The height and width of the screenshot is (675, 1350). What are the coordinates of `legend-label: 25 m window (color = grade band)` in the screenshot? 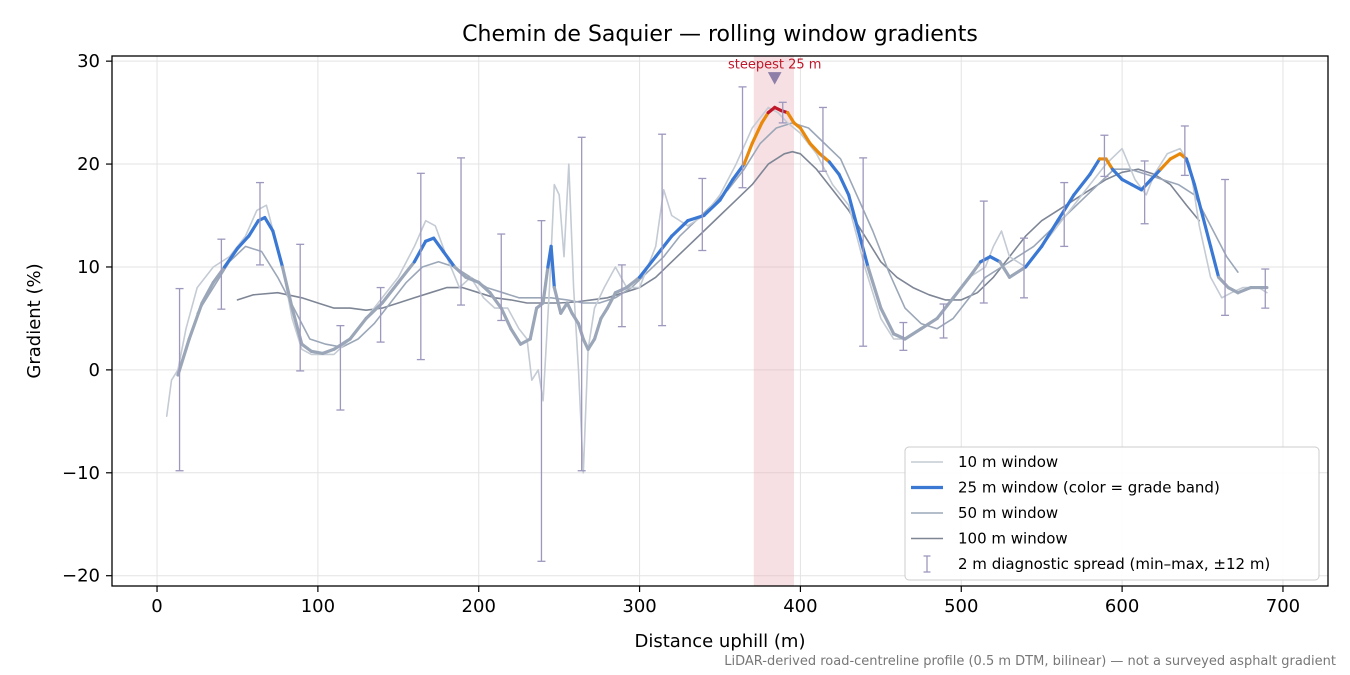 It's located at (1089, 488).